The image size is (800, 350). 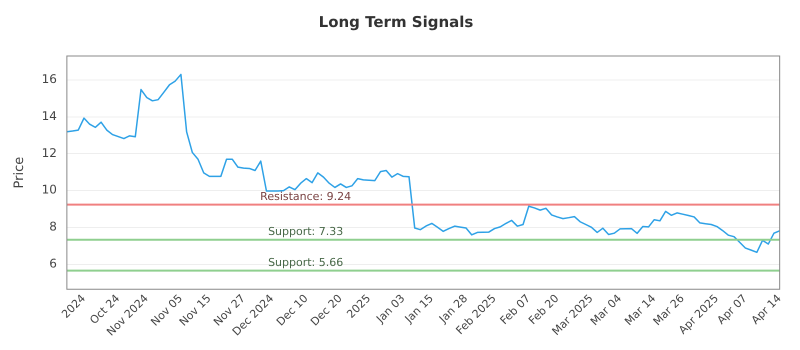 I want to click on y-tick-label: 8, so click(x=53, y=227).